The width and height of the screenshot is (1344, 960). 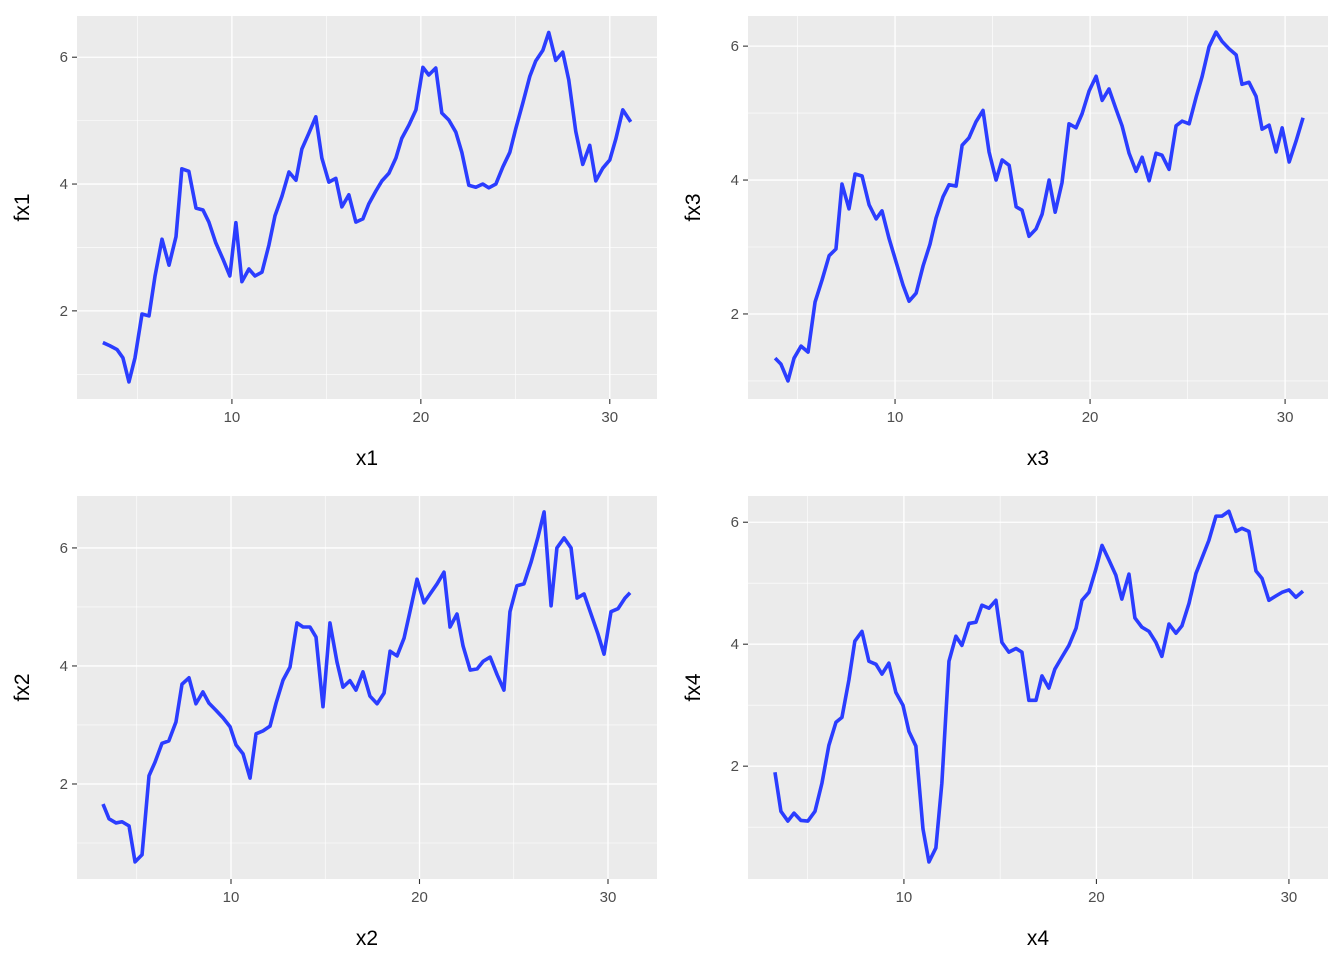 What do you see at coordinates (693, 687) in the screenshot?
I see `y-axis-title: fx4` at bounding box center [693, 687].